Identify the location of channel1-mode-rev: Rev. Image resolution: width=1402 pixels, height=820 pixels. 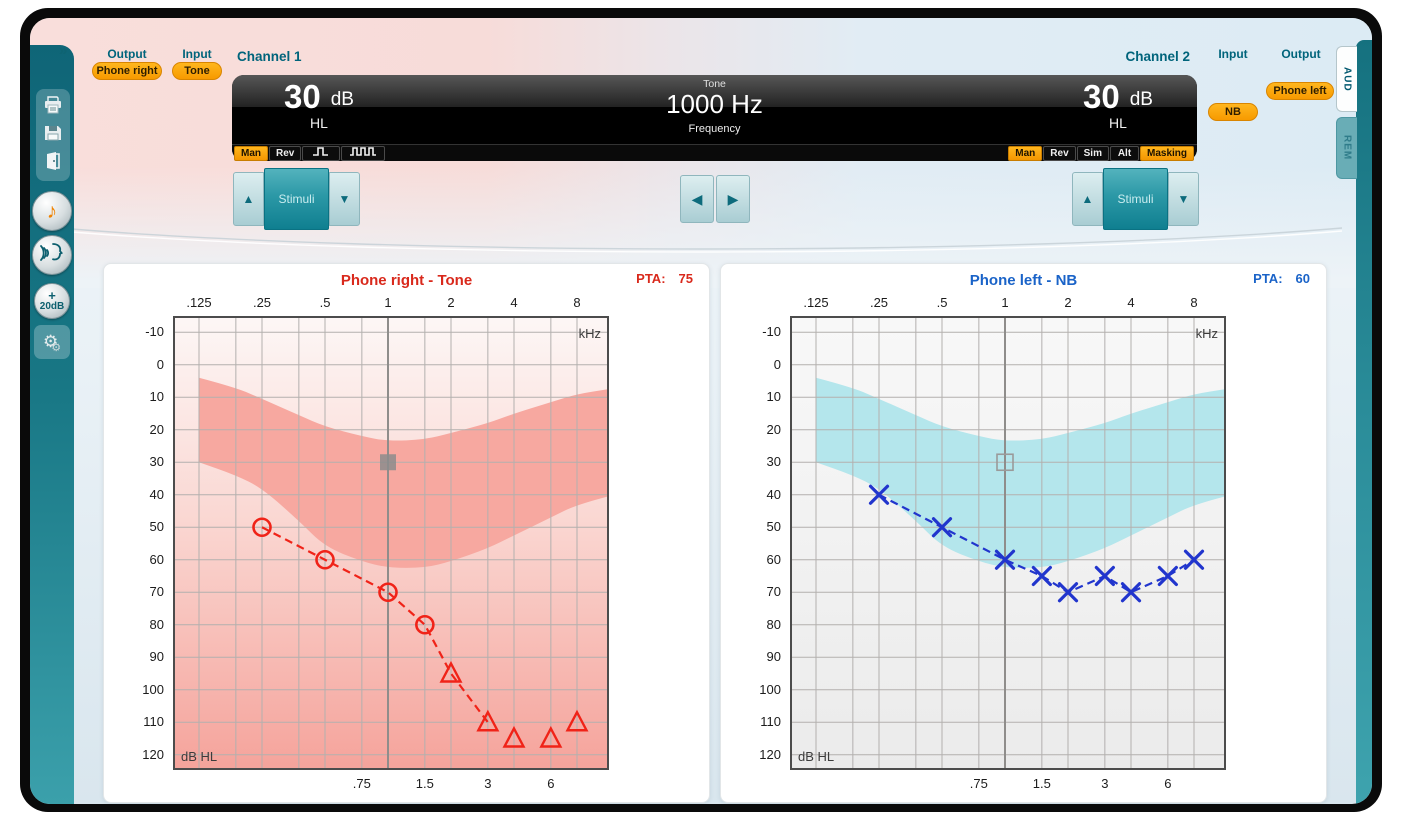
(285, 153).